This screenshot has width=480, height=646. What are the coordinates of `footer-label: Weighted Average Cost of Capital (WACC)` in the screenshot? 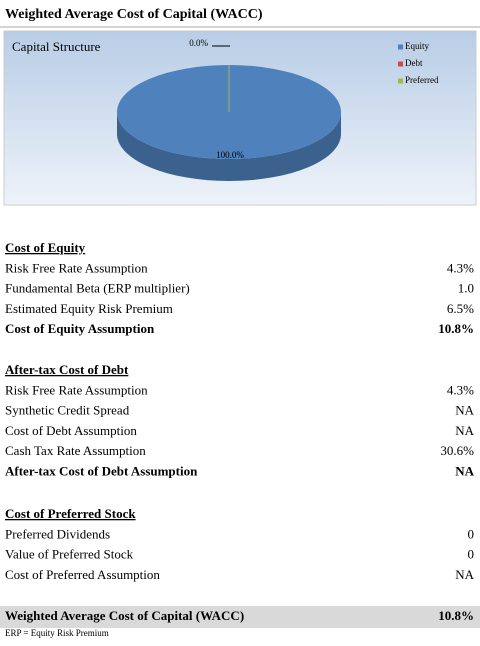 It's located at (124, 615).